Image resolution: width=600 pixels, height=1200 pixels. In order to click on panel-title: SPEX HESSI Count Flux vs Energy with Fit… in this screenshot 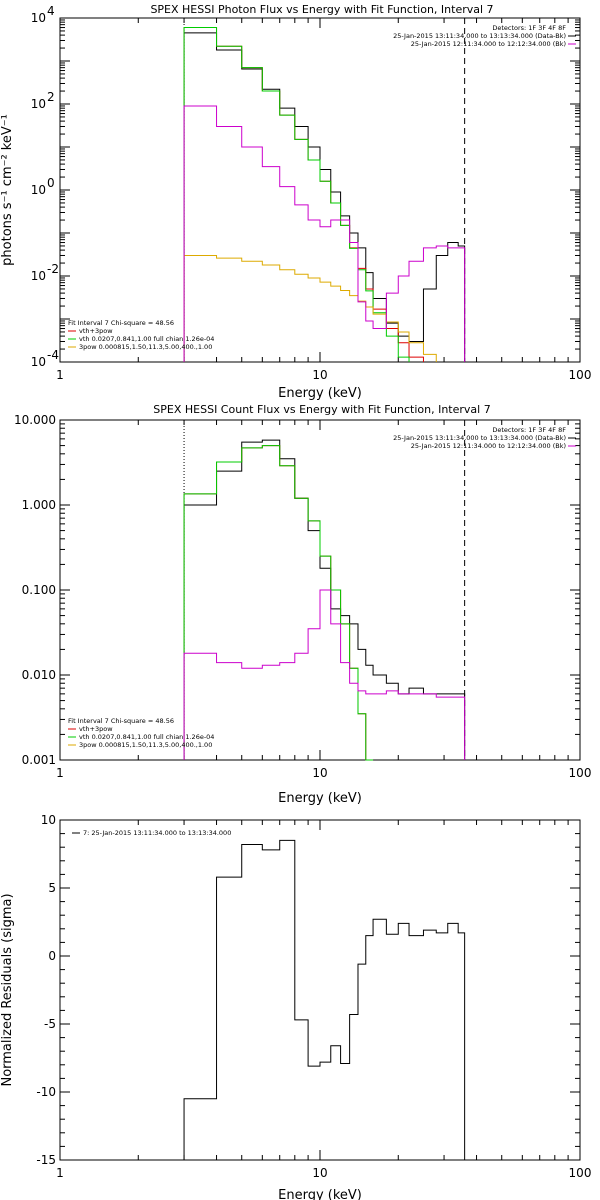, I will do `click(321, 409)`.